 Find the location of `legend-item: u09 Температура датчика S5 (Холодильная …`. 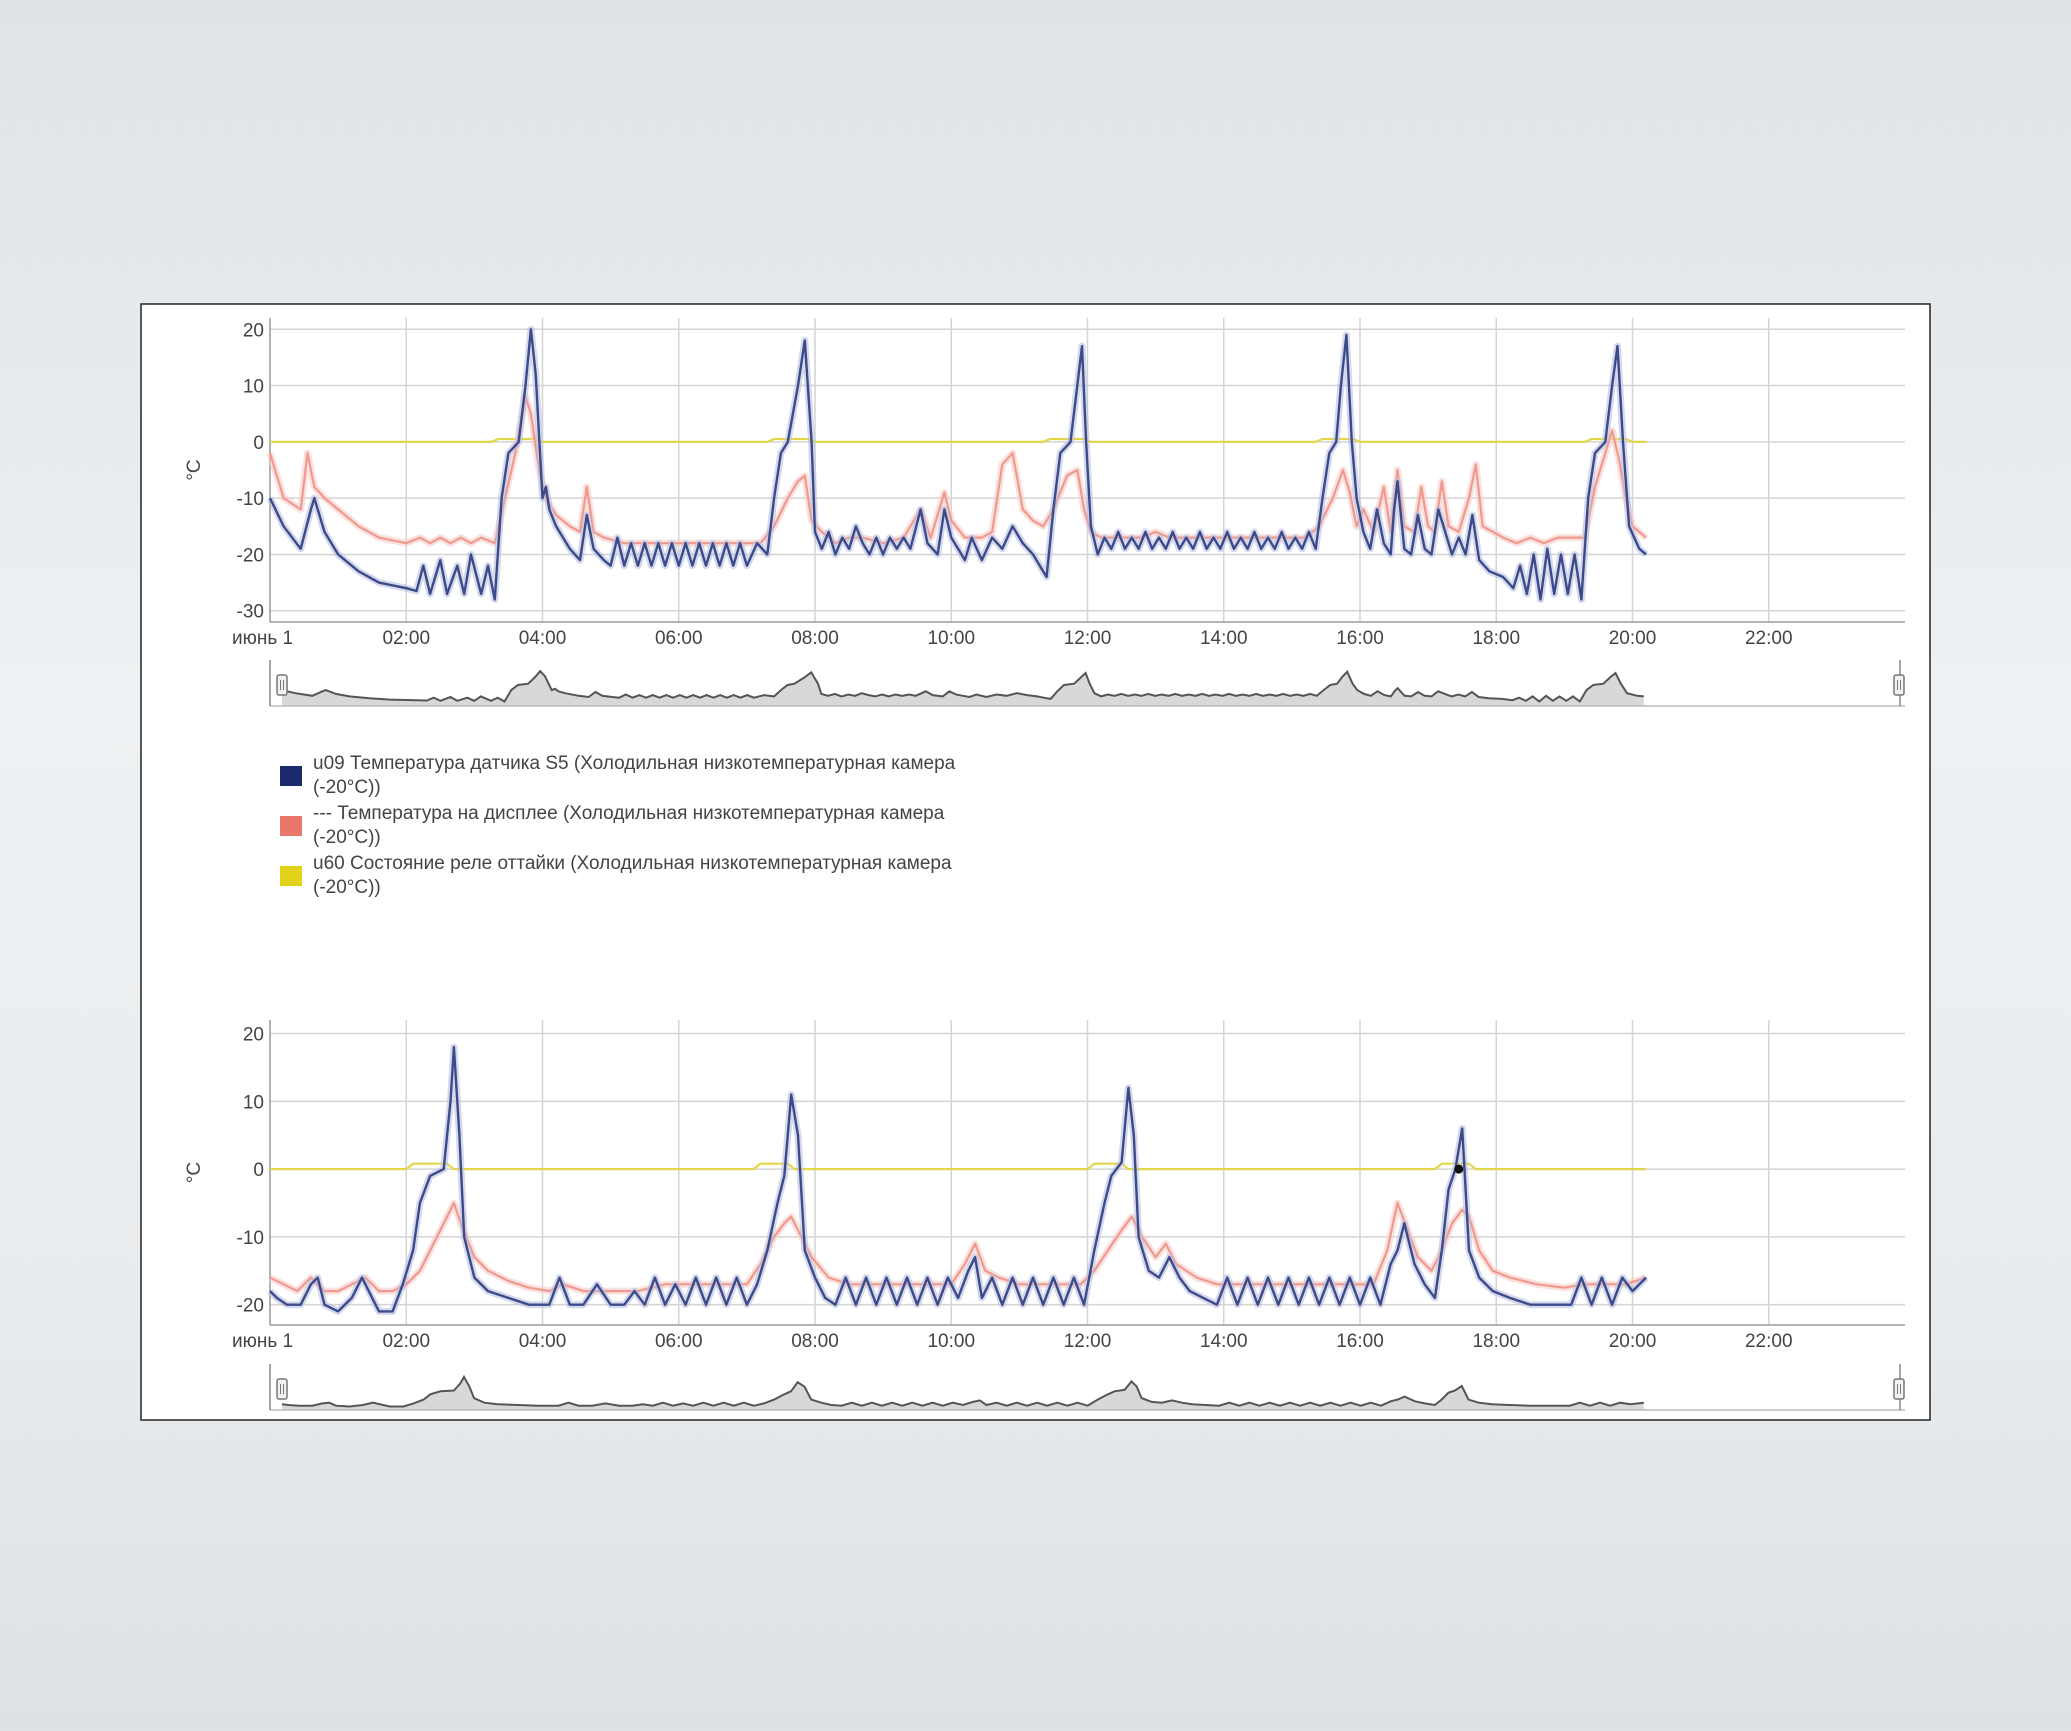

legend-item: u09 Температура датчика S5 (Холодильная … is located at coordinates (618, 775).